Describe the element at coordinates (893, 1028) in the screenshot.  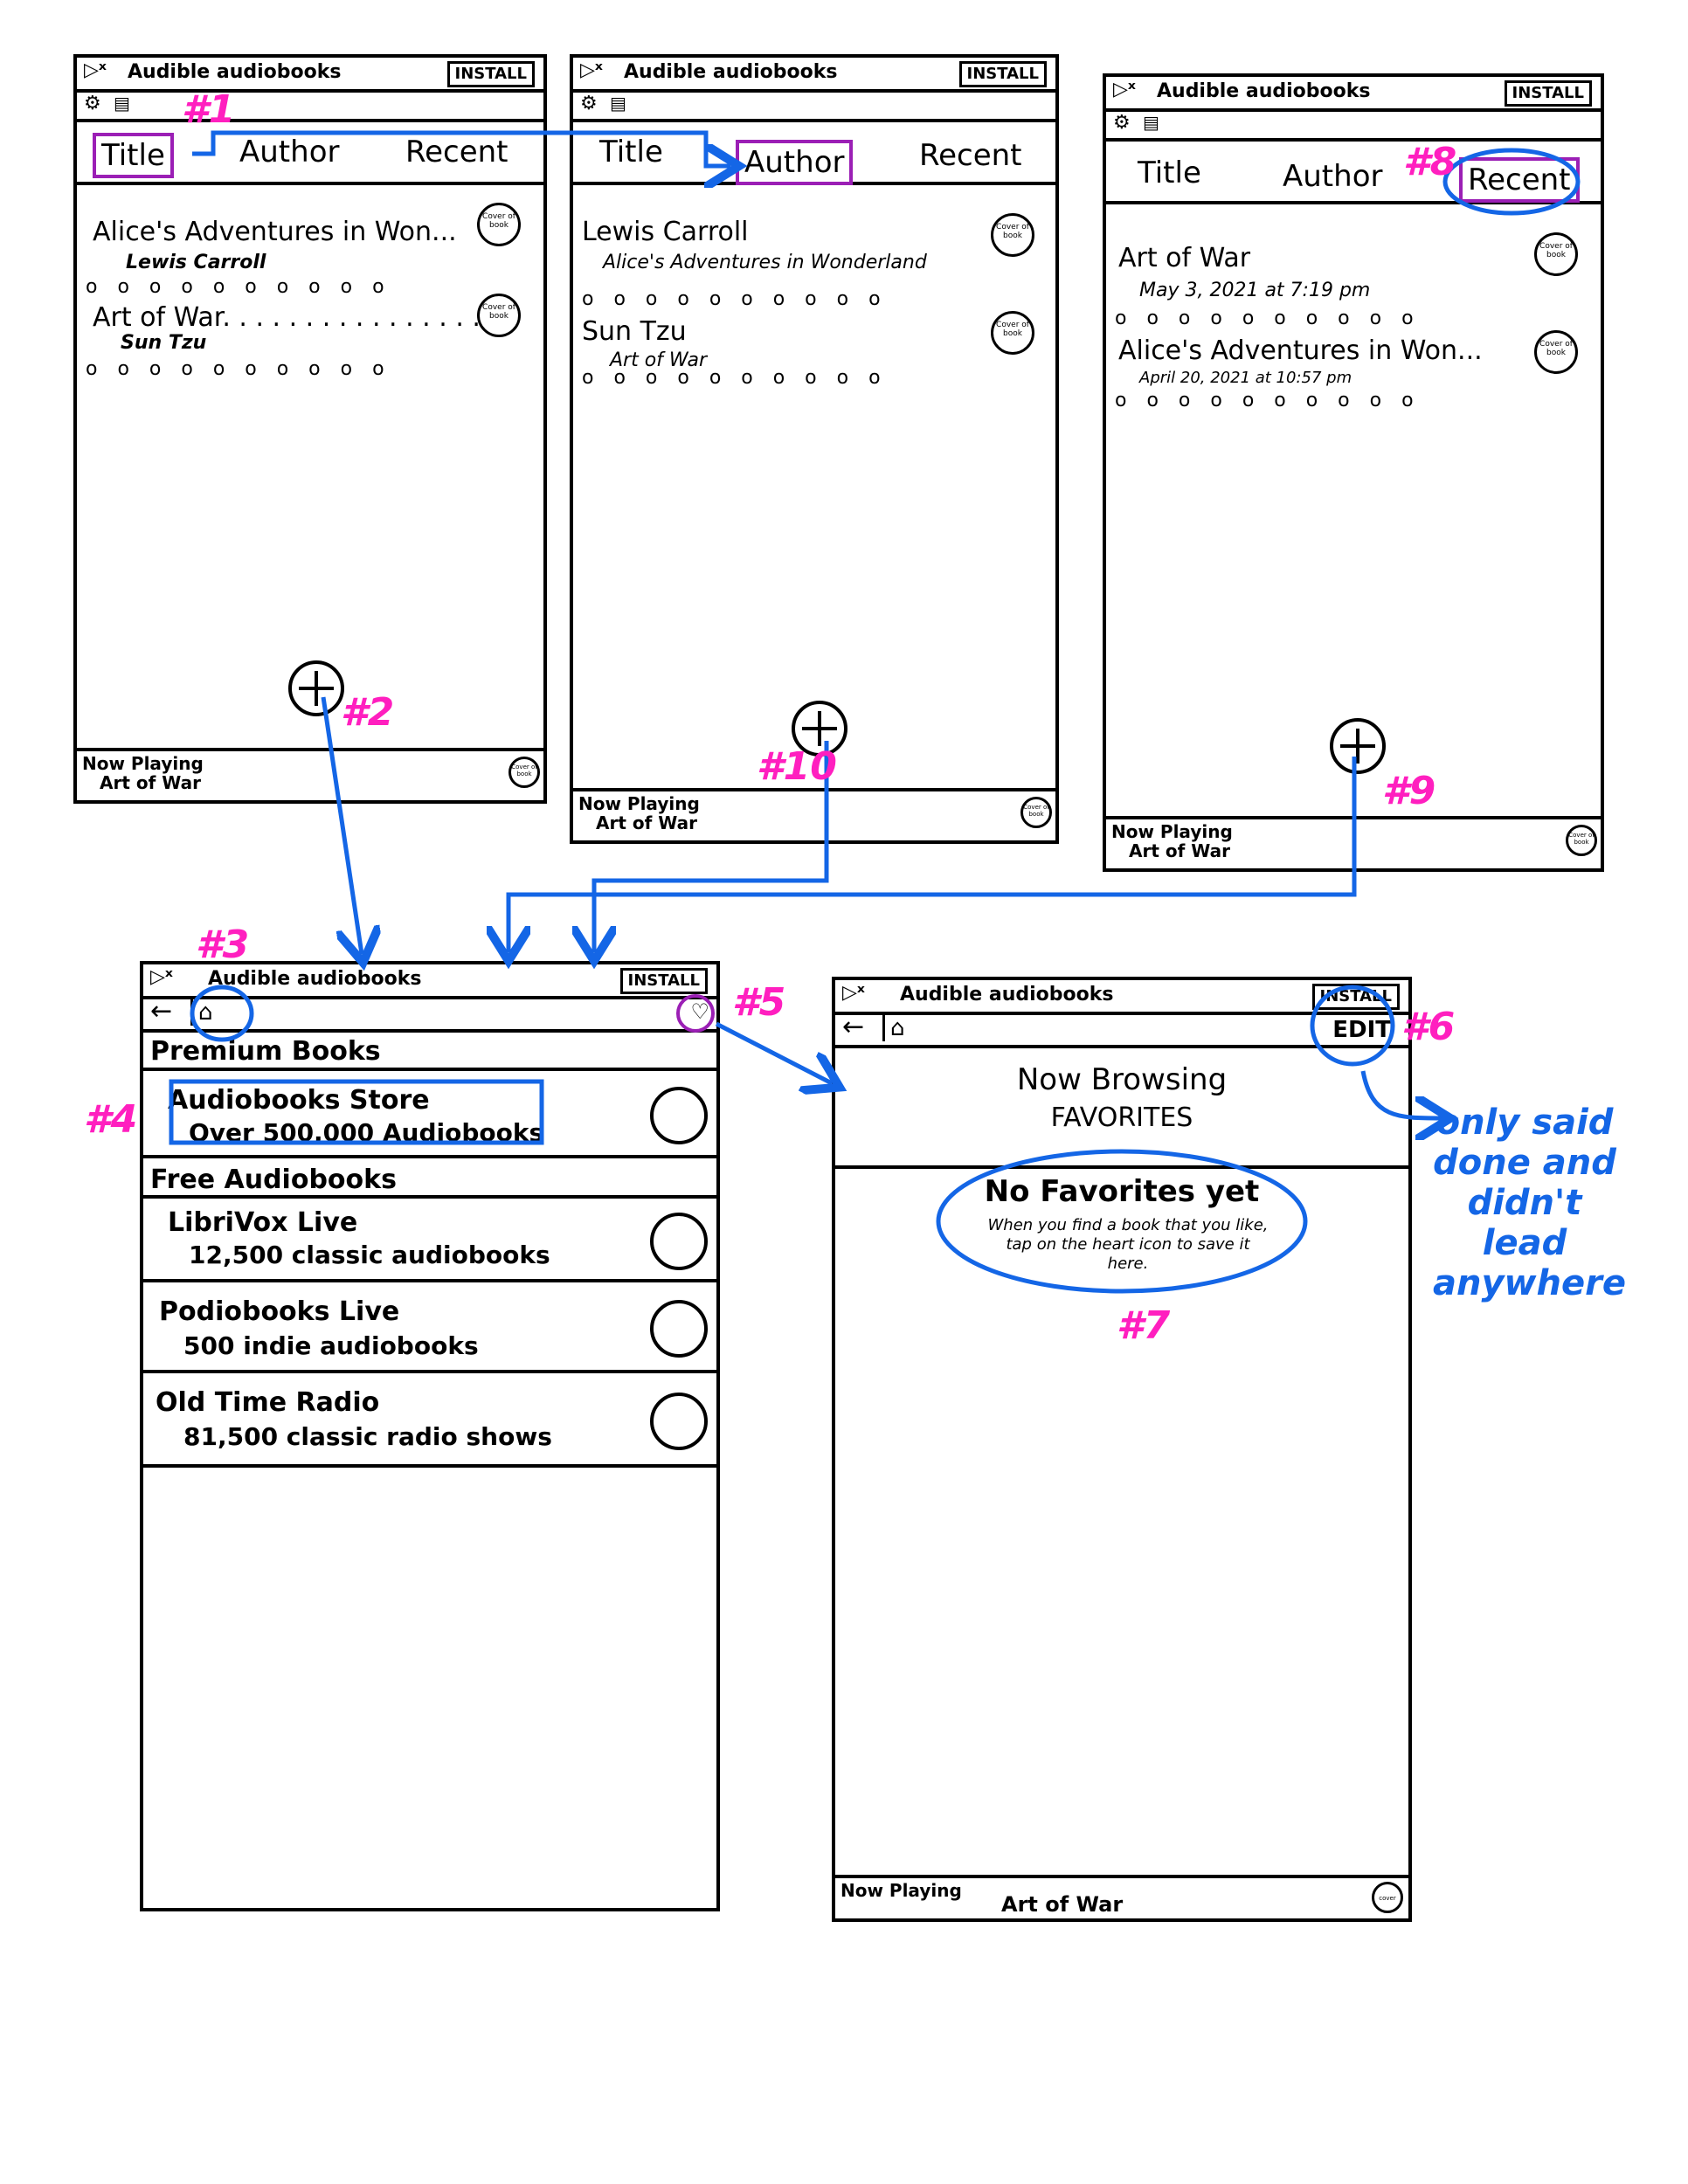
I see `home-icon: ⌂` at that location.